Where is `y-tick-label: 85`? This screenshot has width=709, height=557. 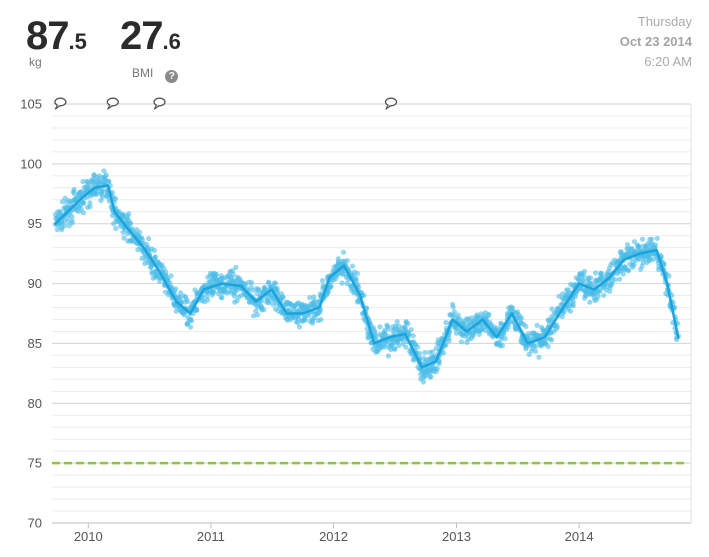 y-tick-label: 85 is located at coordinates (35, 343).